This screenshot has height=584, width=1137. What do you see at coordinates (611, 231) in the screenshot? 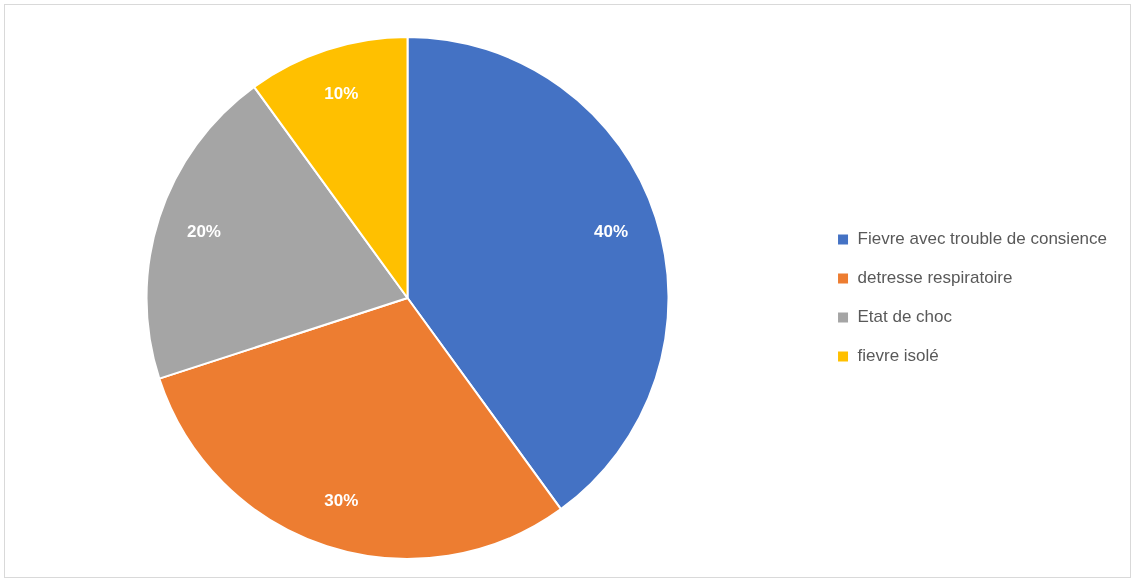
I see `data-label: 40%` at bounding box center [611, 231].